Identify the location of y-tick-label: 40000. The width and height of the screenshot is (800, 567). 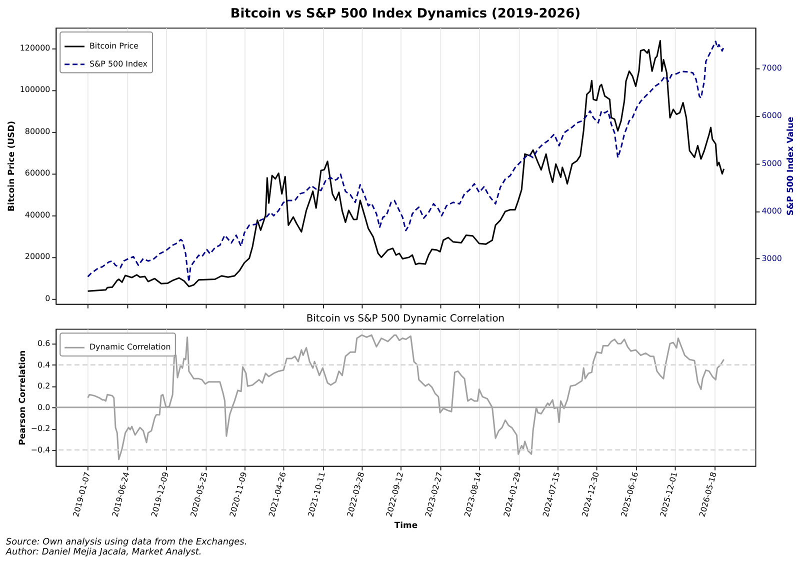
(37, 215).